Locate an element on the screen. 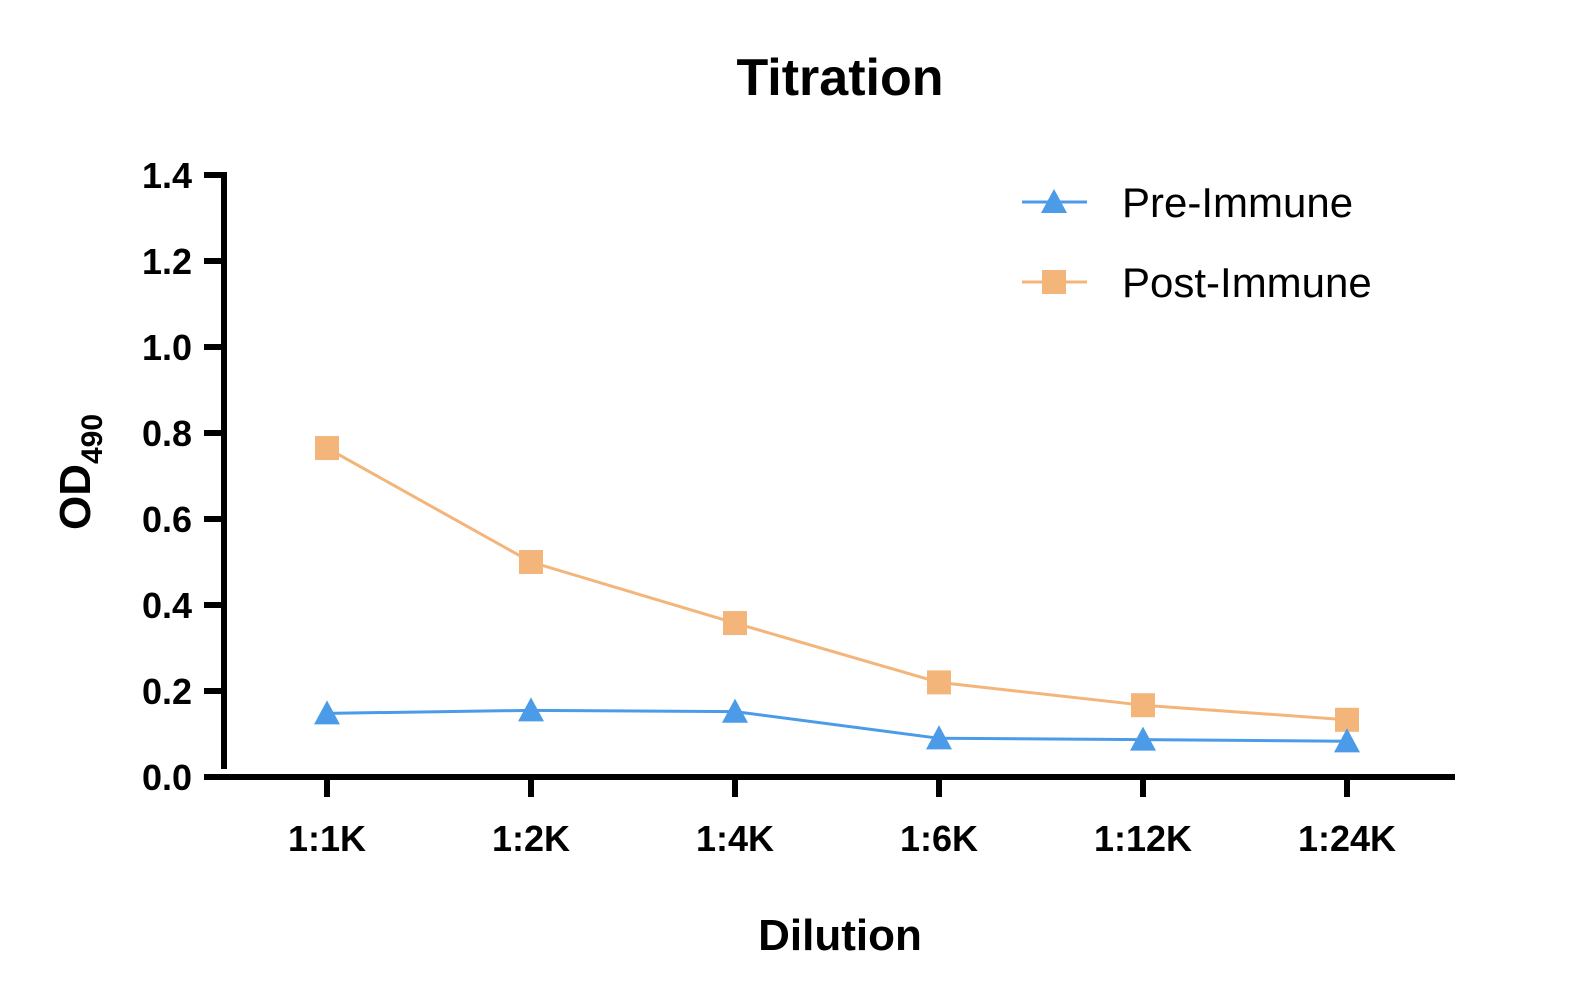 The image size is (1588, 1001). y-axis-title-main: OD is located at coordinates (75, 497).